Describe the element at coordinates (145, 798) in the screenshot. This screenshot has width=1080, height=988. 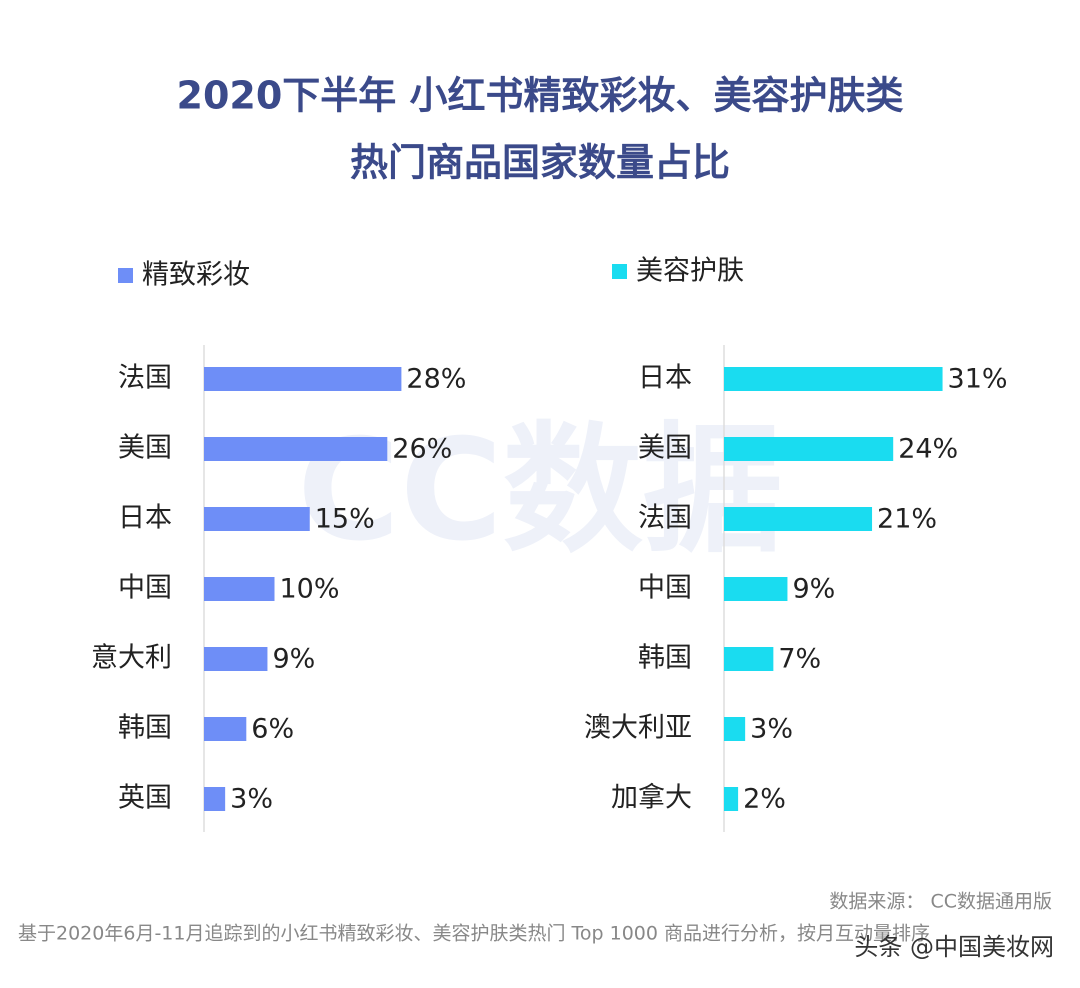
I see `category-label: 英国` at that location.